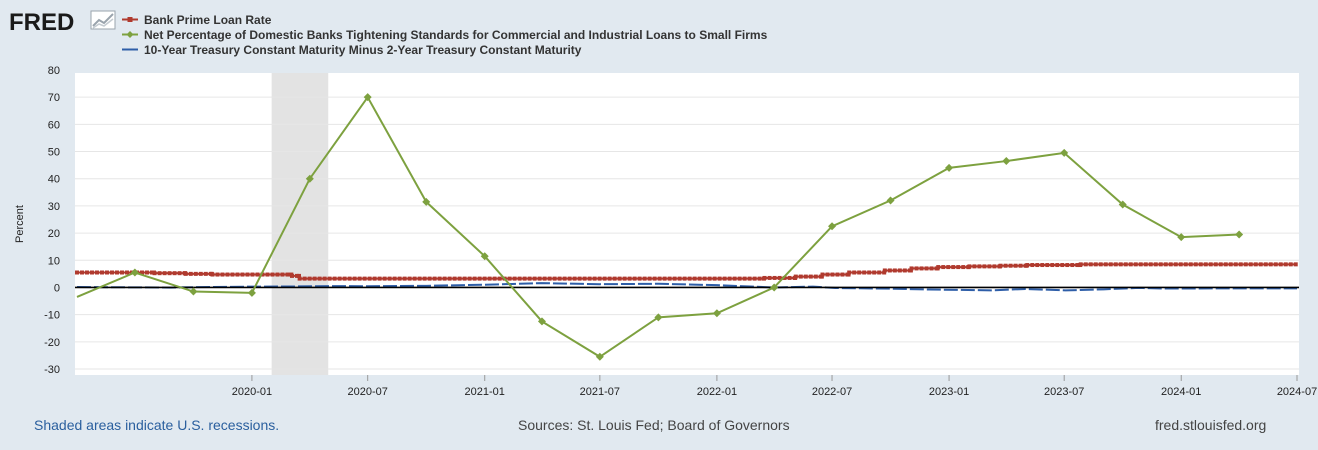  I want to click on y-tick-label: -30, so click(52, 370).